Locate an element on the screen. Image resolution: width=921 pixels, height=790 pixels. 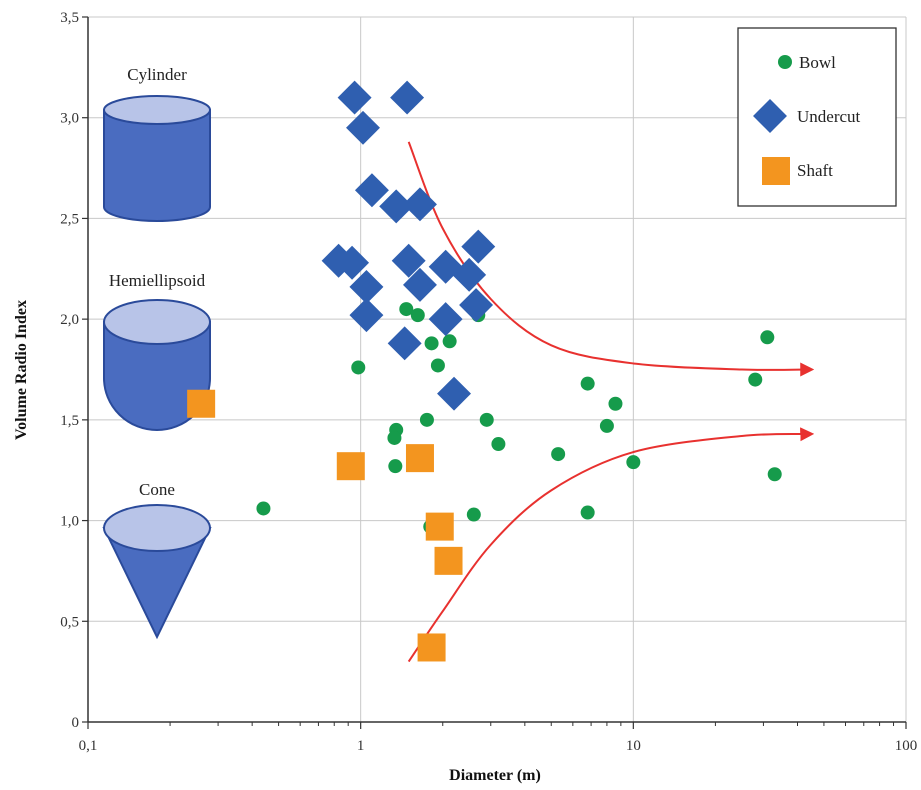
shape-label-cone: Cone is located at coordinates (157, 489).